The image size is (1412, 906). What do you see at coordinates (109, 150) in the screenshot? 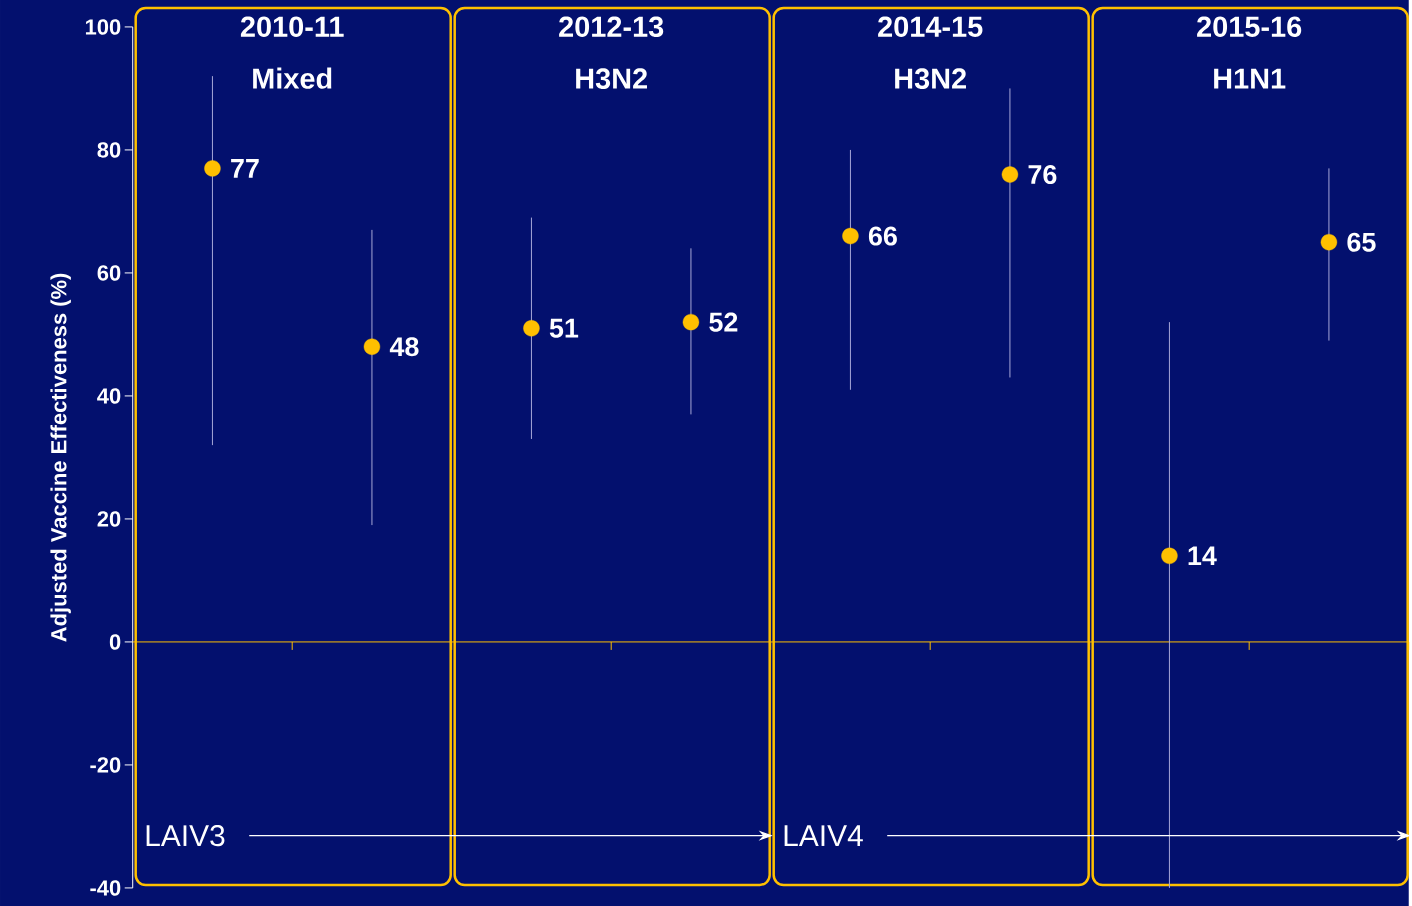
I see `y-tick-label: 80` at bounding box center [109, 150].